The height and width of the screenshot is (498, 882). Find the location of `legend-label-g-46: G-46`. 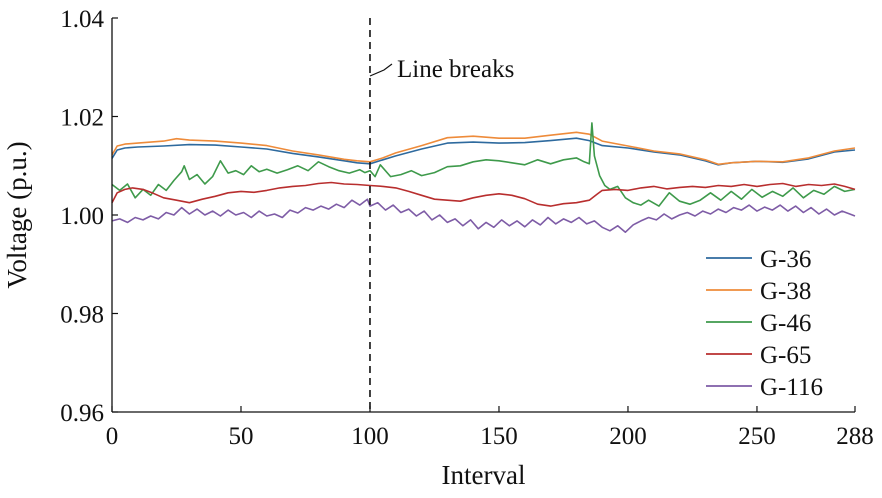

legend-label-g-46: G-46 is located at coordinates (785, 323).